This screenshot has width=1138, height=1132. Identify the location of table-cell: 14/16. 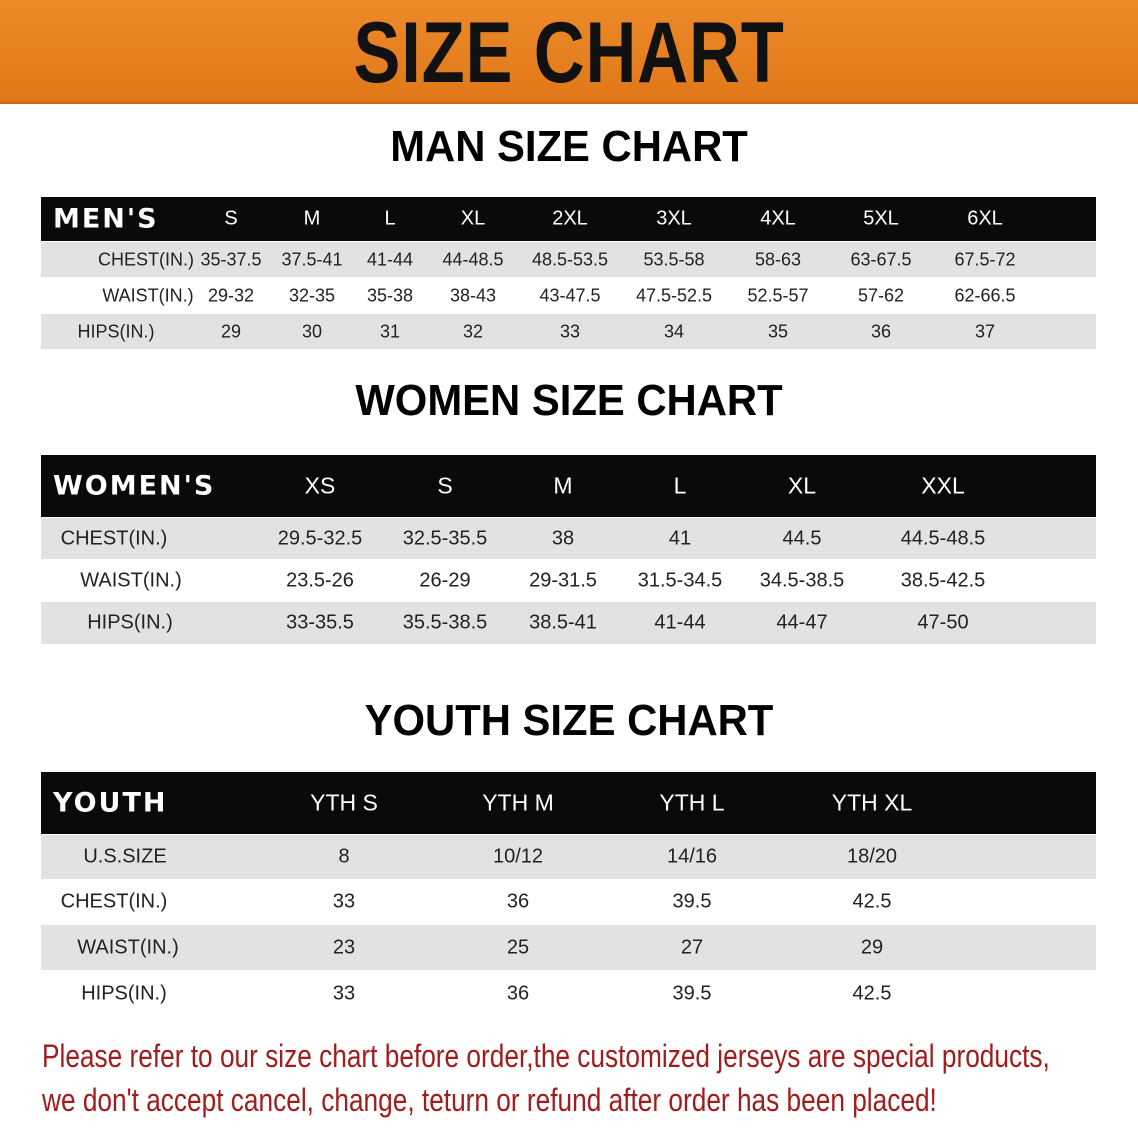
(692, 856).